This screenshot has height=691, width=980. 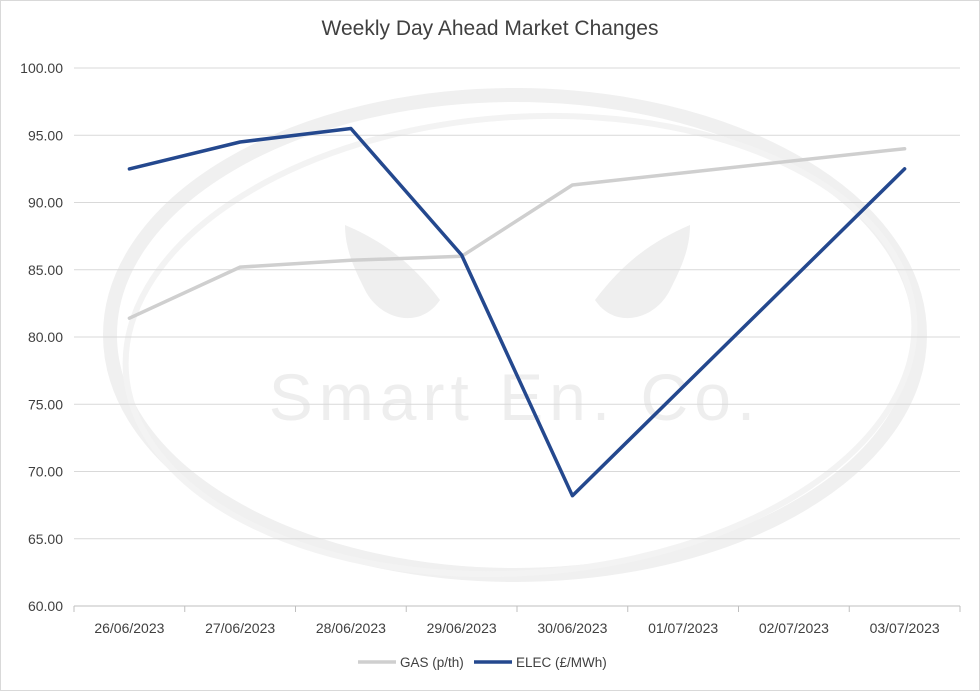 What do you see at coordinates (45, 404) in the screenshot?
I see `y-tick-label: 75.00` at bounding box center [45, 404].